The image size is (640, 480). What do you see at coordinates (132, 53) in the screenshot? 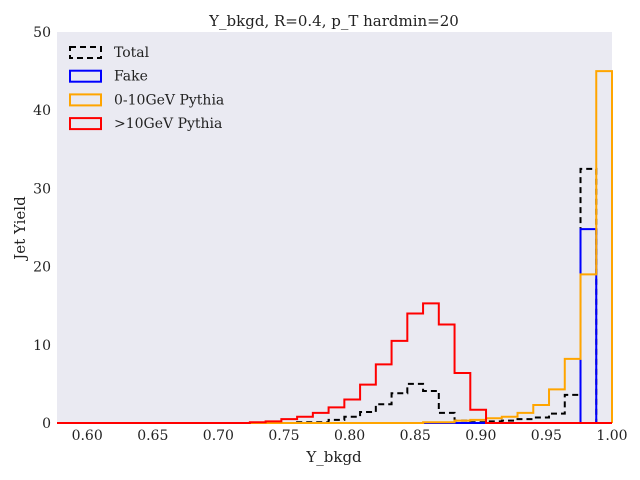
I see `legend-label: Total` at bounding box center [132, 53].